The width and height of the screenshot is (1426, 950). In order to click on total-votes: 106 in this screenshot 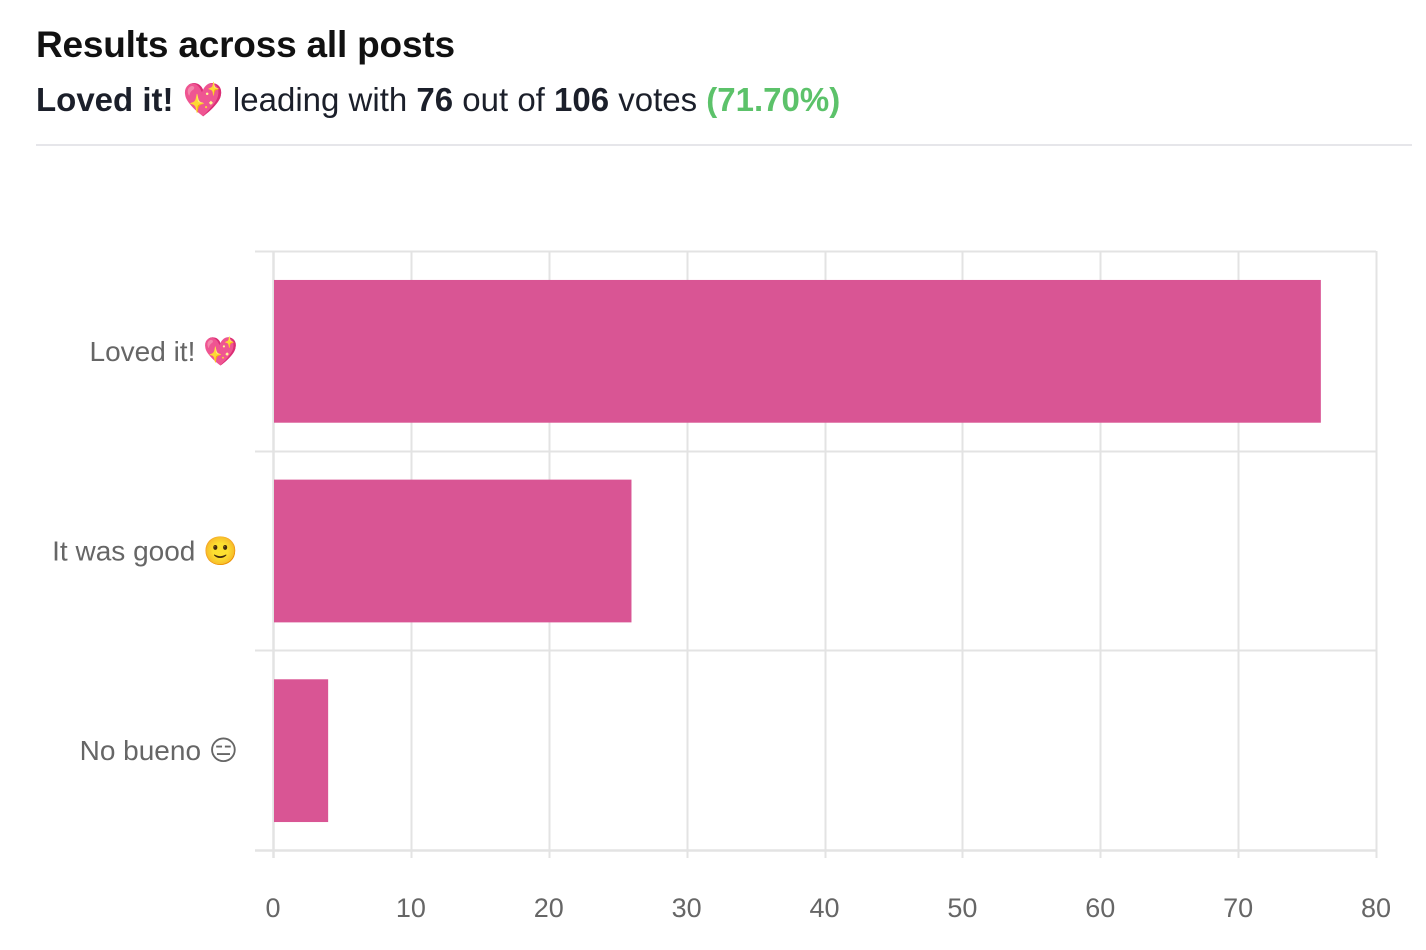, I will do `click(582, 99)`.